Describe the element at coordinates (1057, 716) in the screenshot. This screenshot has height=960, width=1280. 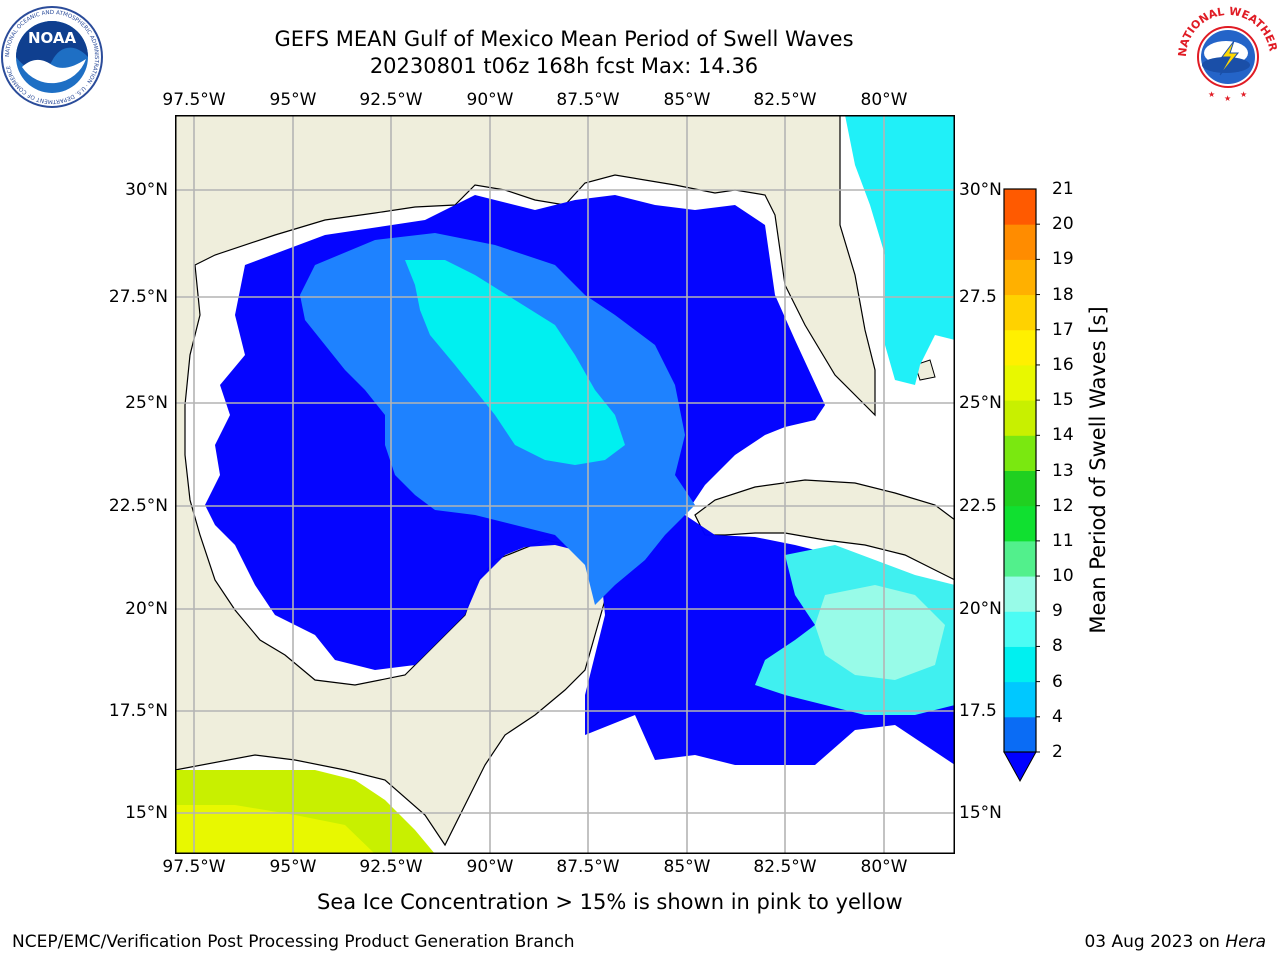
I see `colorbar-tick-4: 4` at that location.